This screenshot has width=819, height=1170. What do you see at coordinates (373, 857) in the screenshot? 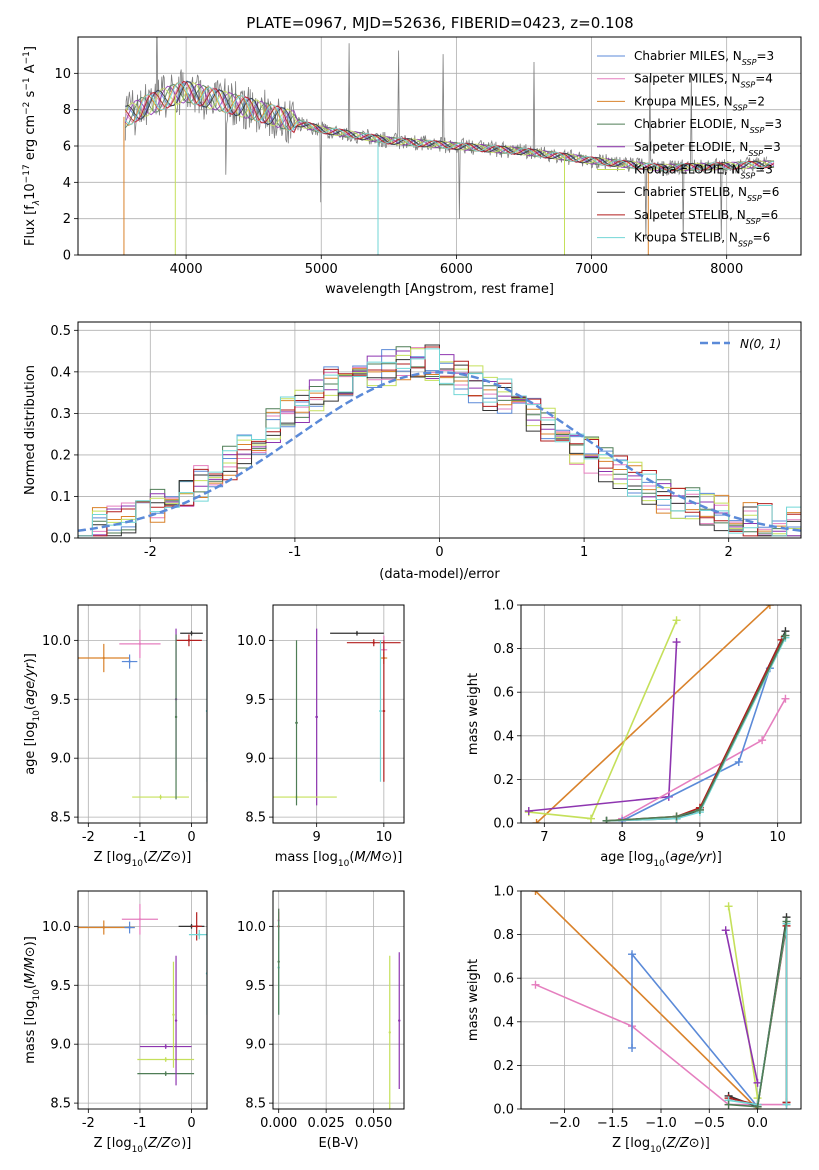
I see `x-label-quantity: M/M⊙` at bounding box center [373, 857].